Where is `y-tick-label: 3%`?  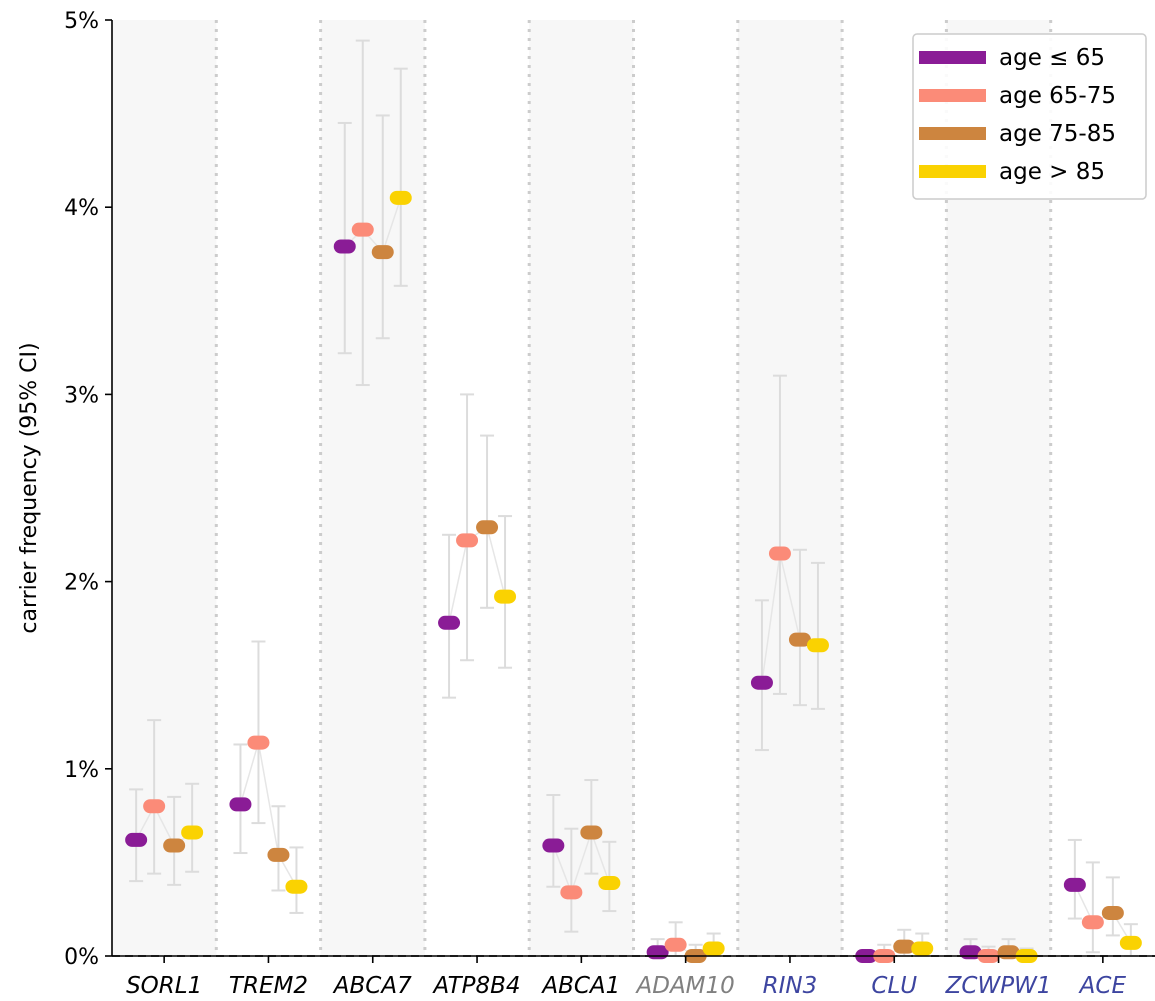
y-tick-label: 3% is located at coordinates (81, 395).